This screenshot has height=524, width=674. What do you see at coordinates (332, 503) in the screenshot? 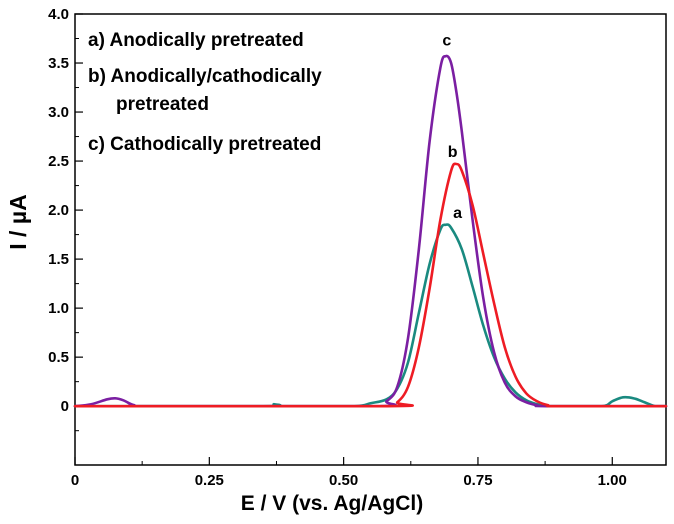
I see `x-axis-title: E / V (vs. Ag/AgCl)` at bounding box center [332, 503].